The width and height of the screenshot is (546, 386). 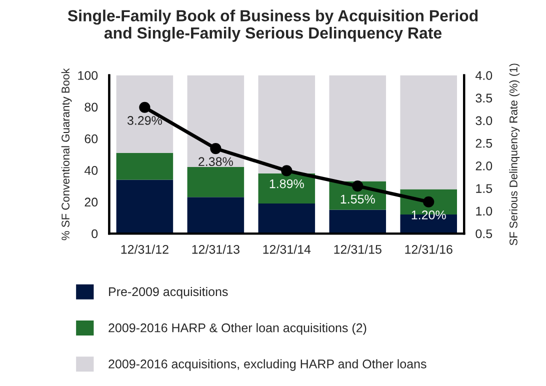 I want to click on data-label: 2.38%, so click(x=215, y=161).